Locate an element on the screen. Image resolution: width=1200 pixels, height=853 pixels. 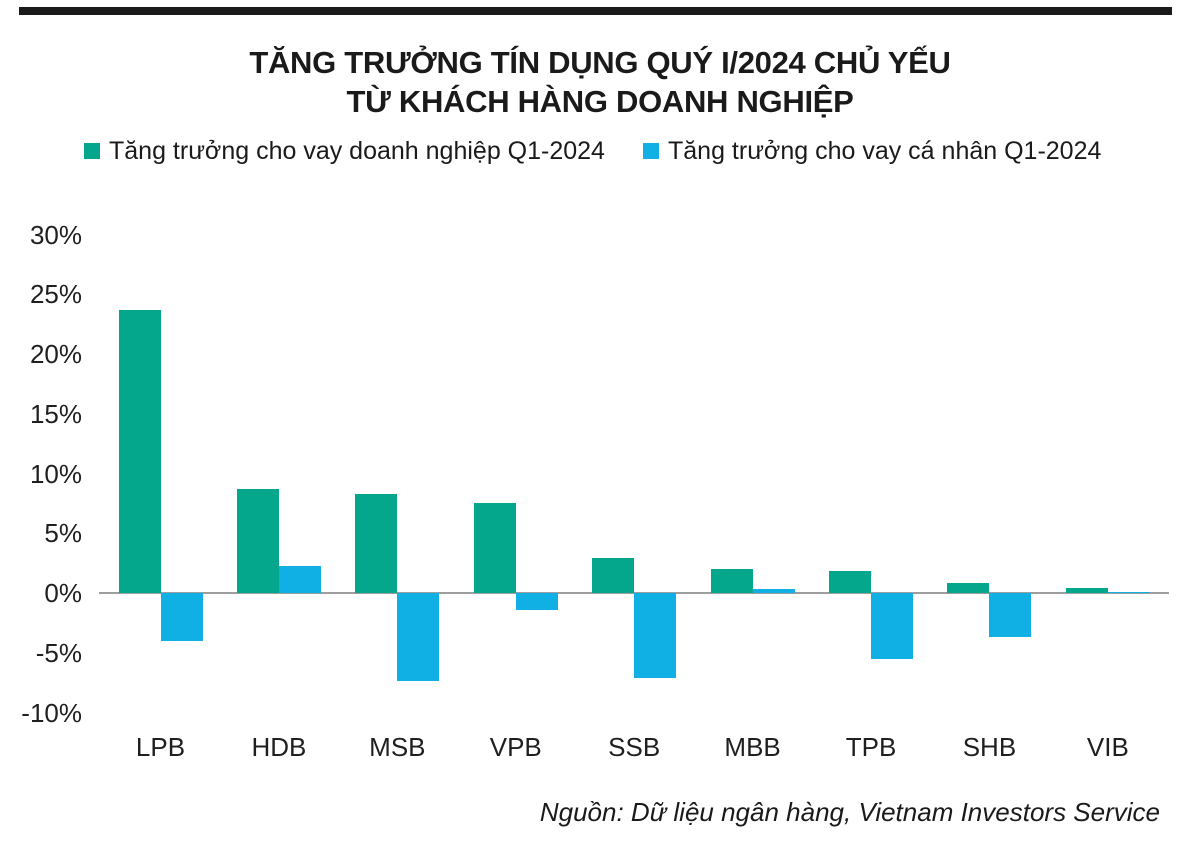
y-tick-label: 10% is located at coordinates (55, 473).